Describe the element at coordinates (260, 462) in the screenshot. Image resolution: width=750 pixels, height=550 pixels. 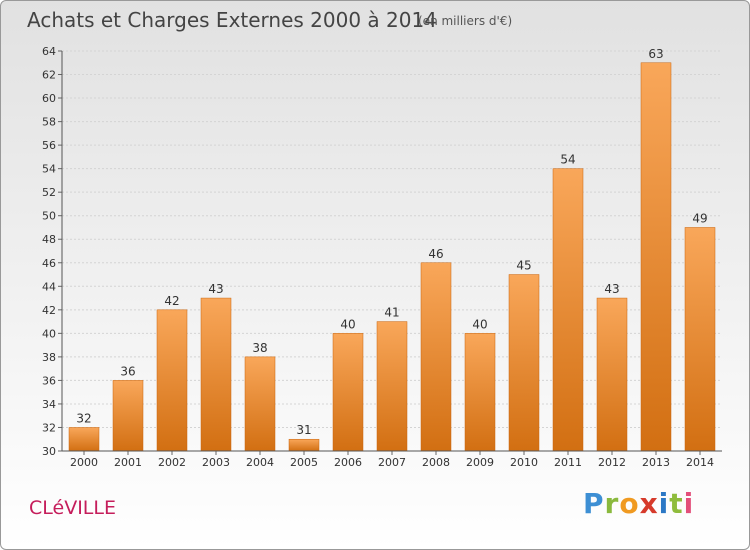
I see `x-tick-label-2004: 2004` at that location.